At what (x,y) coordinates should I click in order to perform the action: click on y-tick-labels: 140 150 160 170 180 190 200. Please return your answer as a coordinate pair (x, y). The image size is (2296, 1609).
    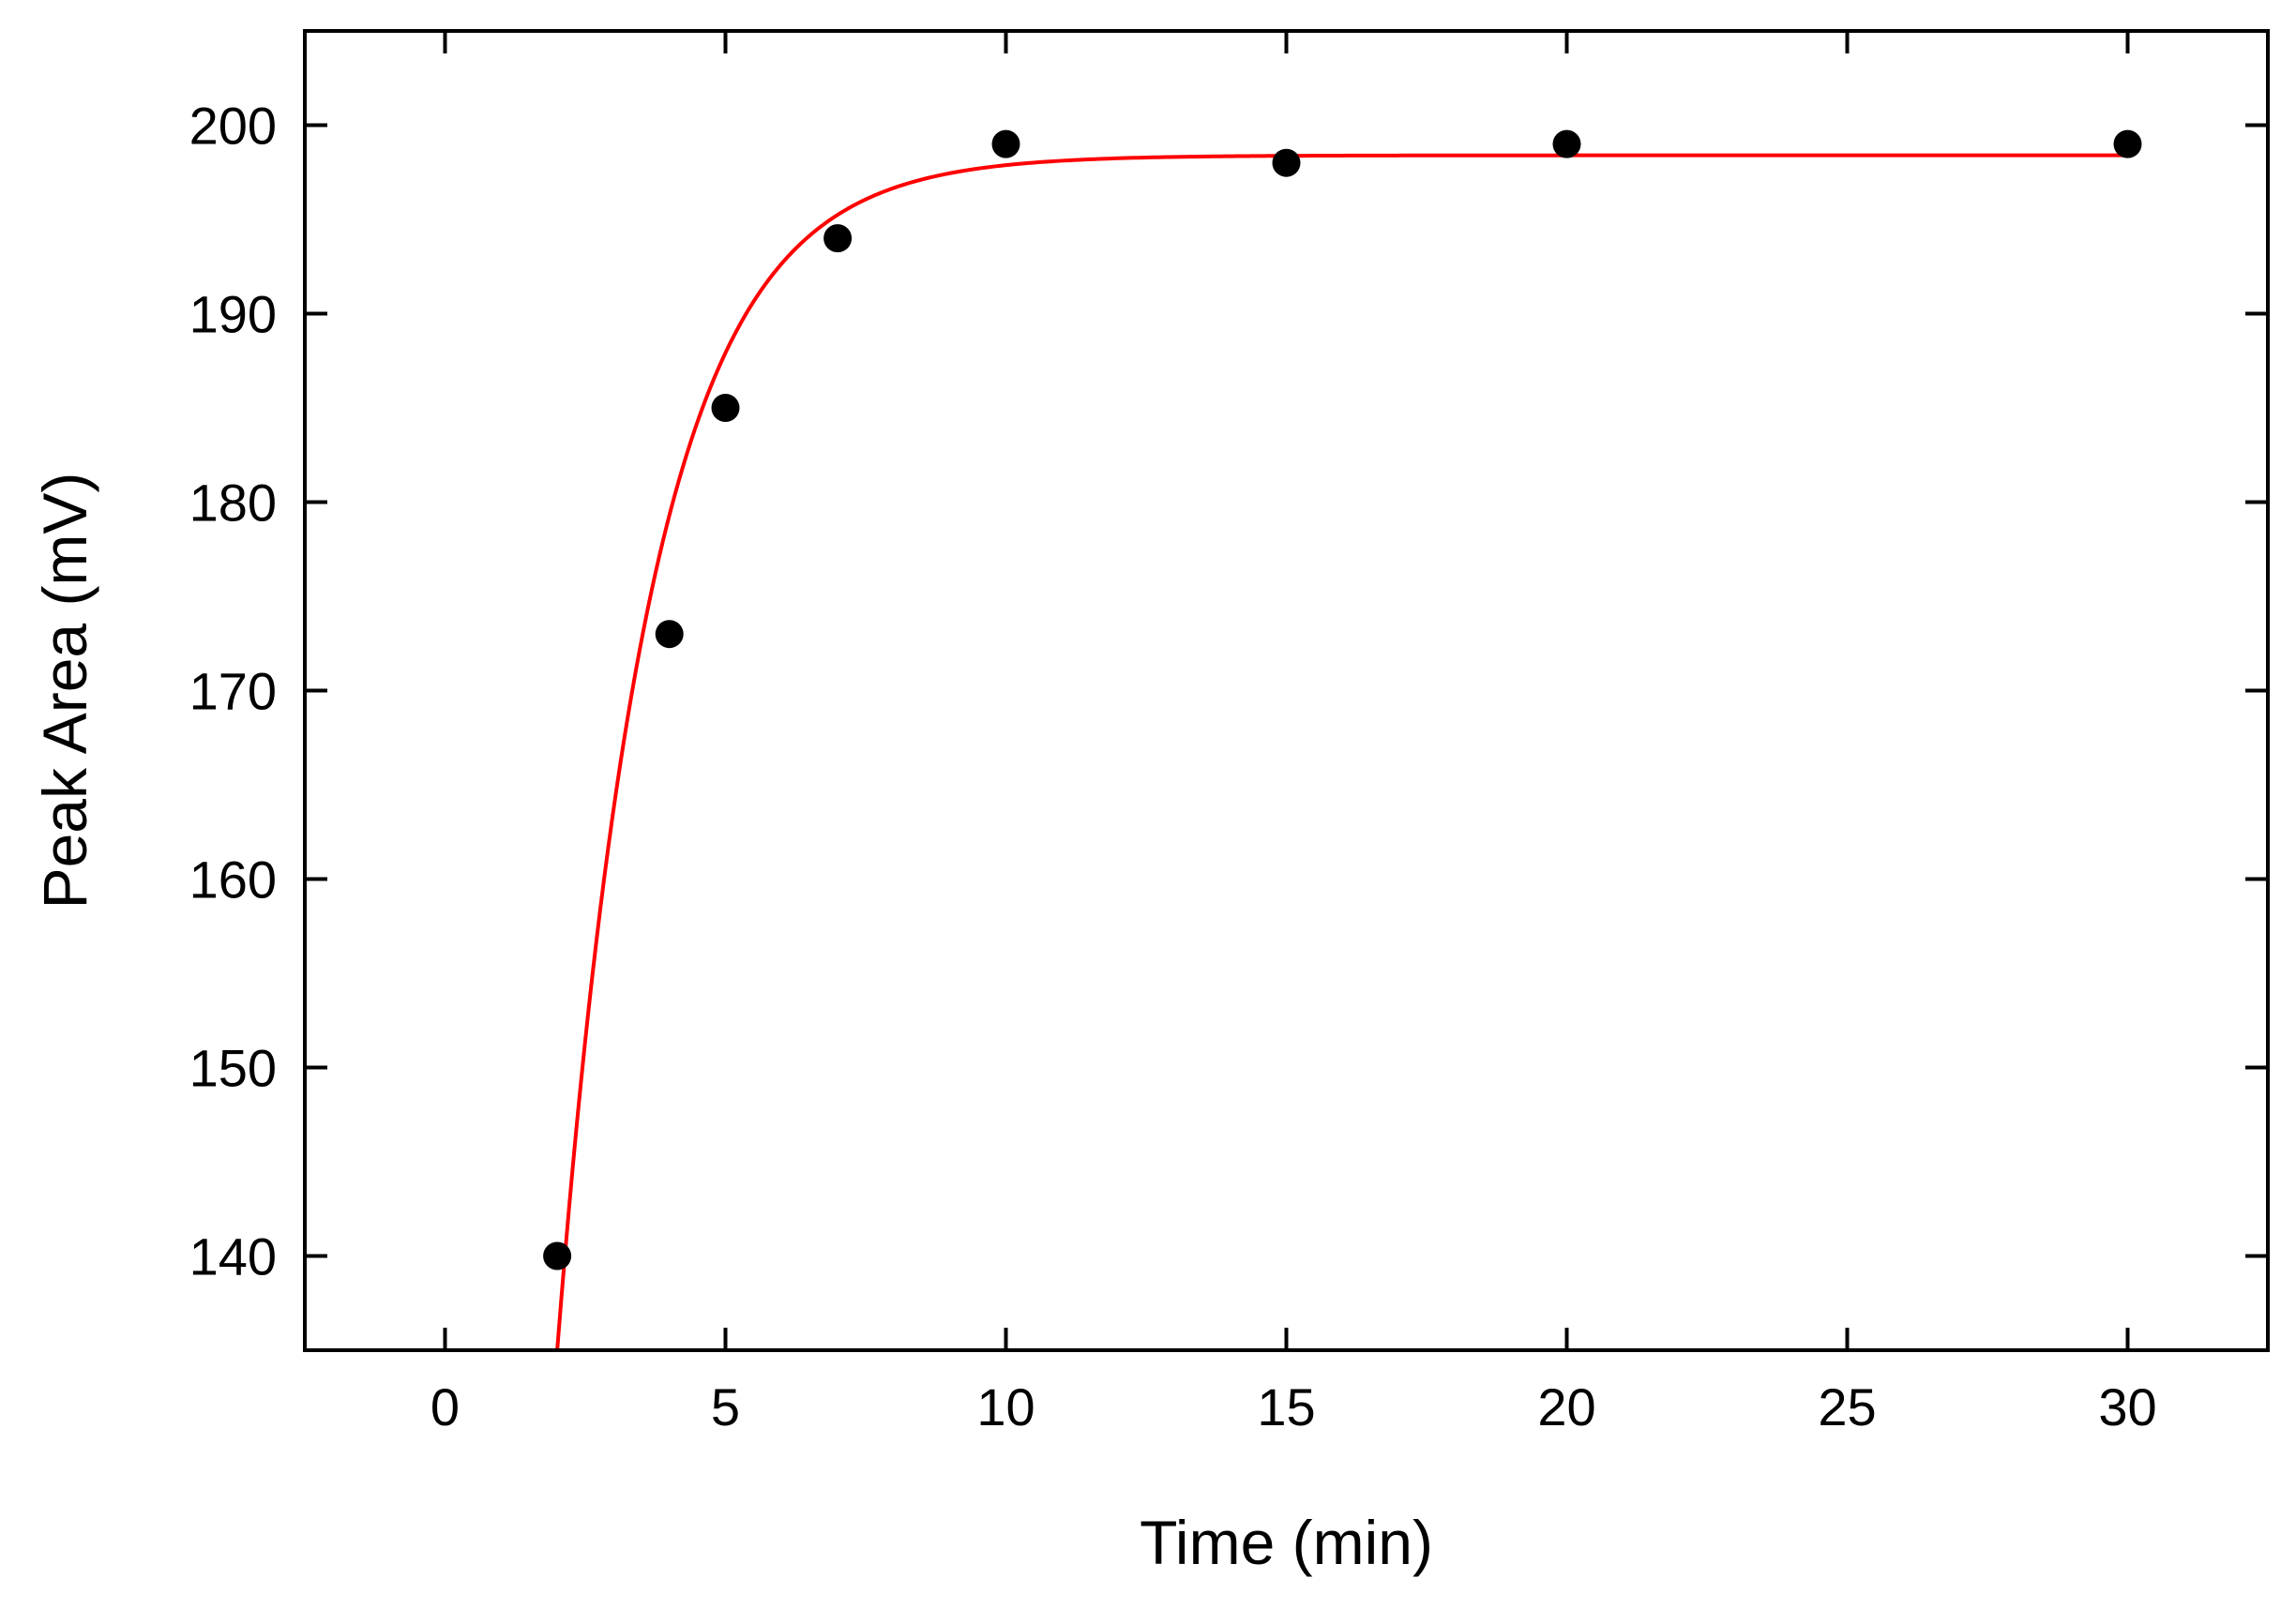
    Looking at the image, I should click on (233, 692).